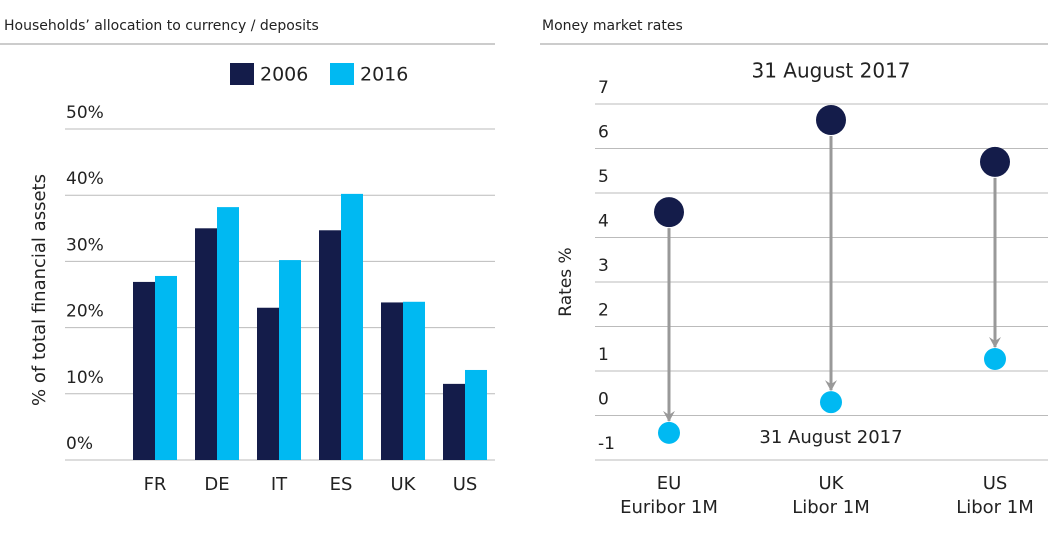  What do you see at coordinates (603, 133) in the screenshot?
I see `y-tick-label: 6` at bounding box center [603, 133].